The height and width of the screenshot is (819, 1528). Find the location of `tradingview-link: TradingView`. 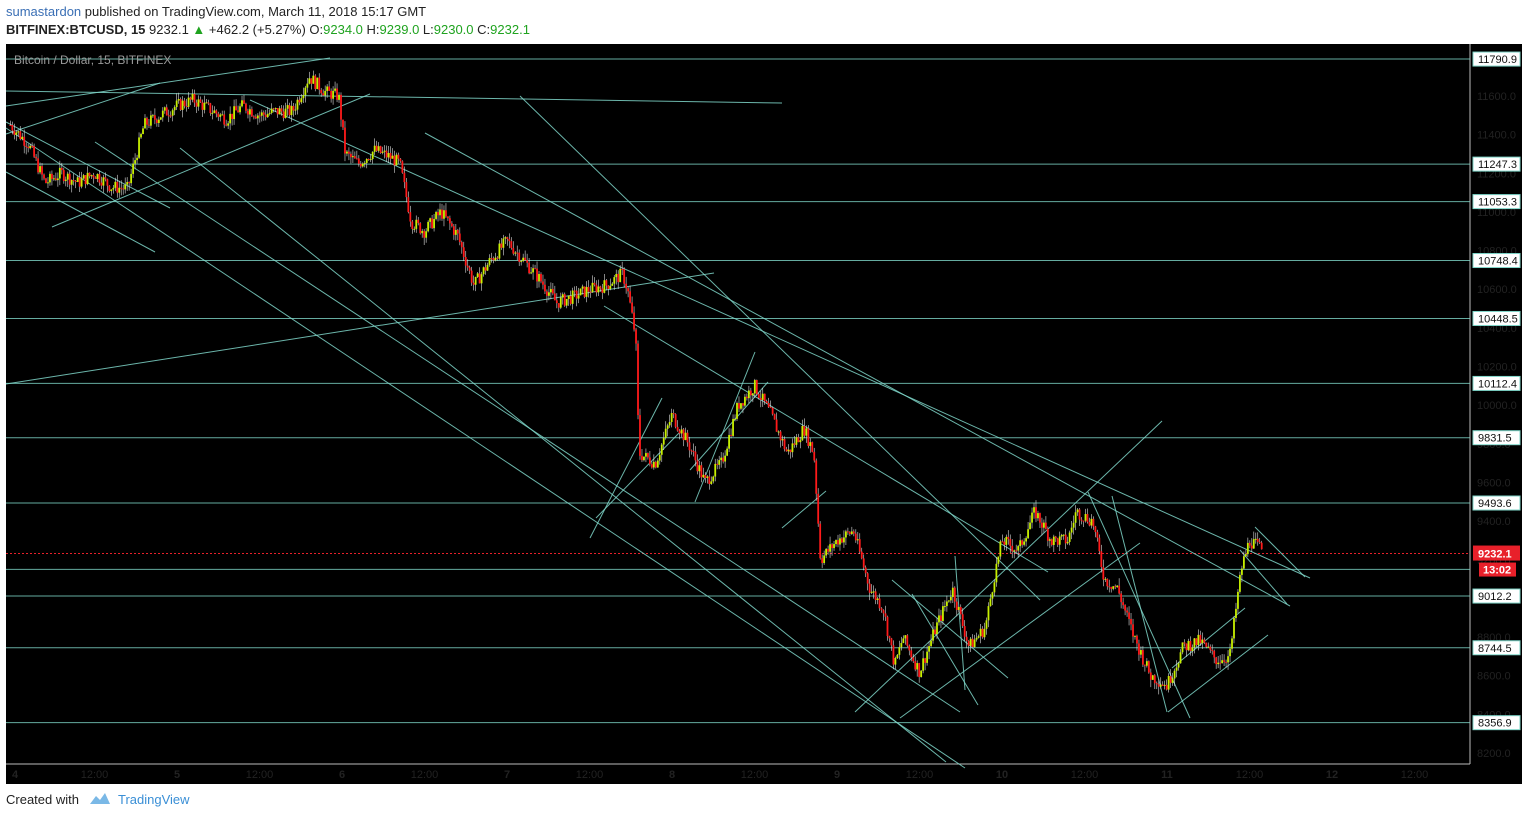

tradingview-link: TradingView is located at coordinates (154, 799).